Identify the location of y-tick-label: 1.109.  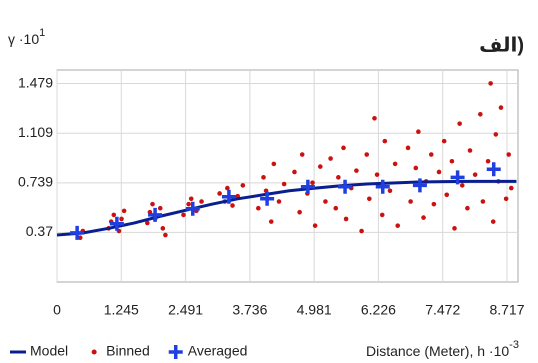
(35, 132).